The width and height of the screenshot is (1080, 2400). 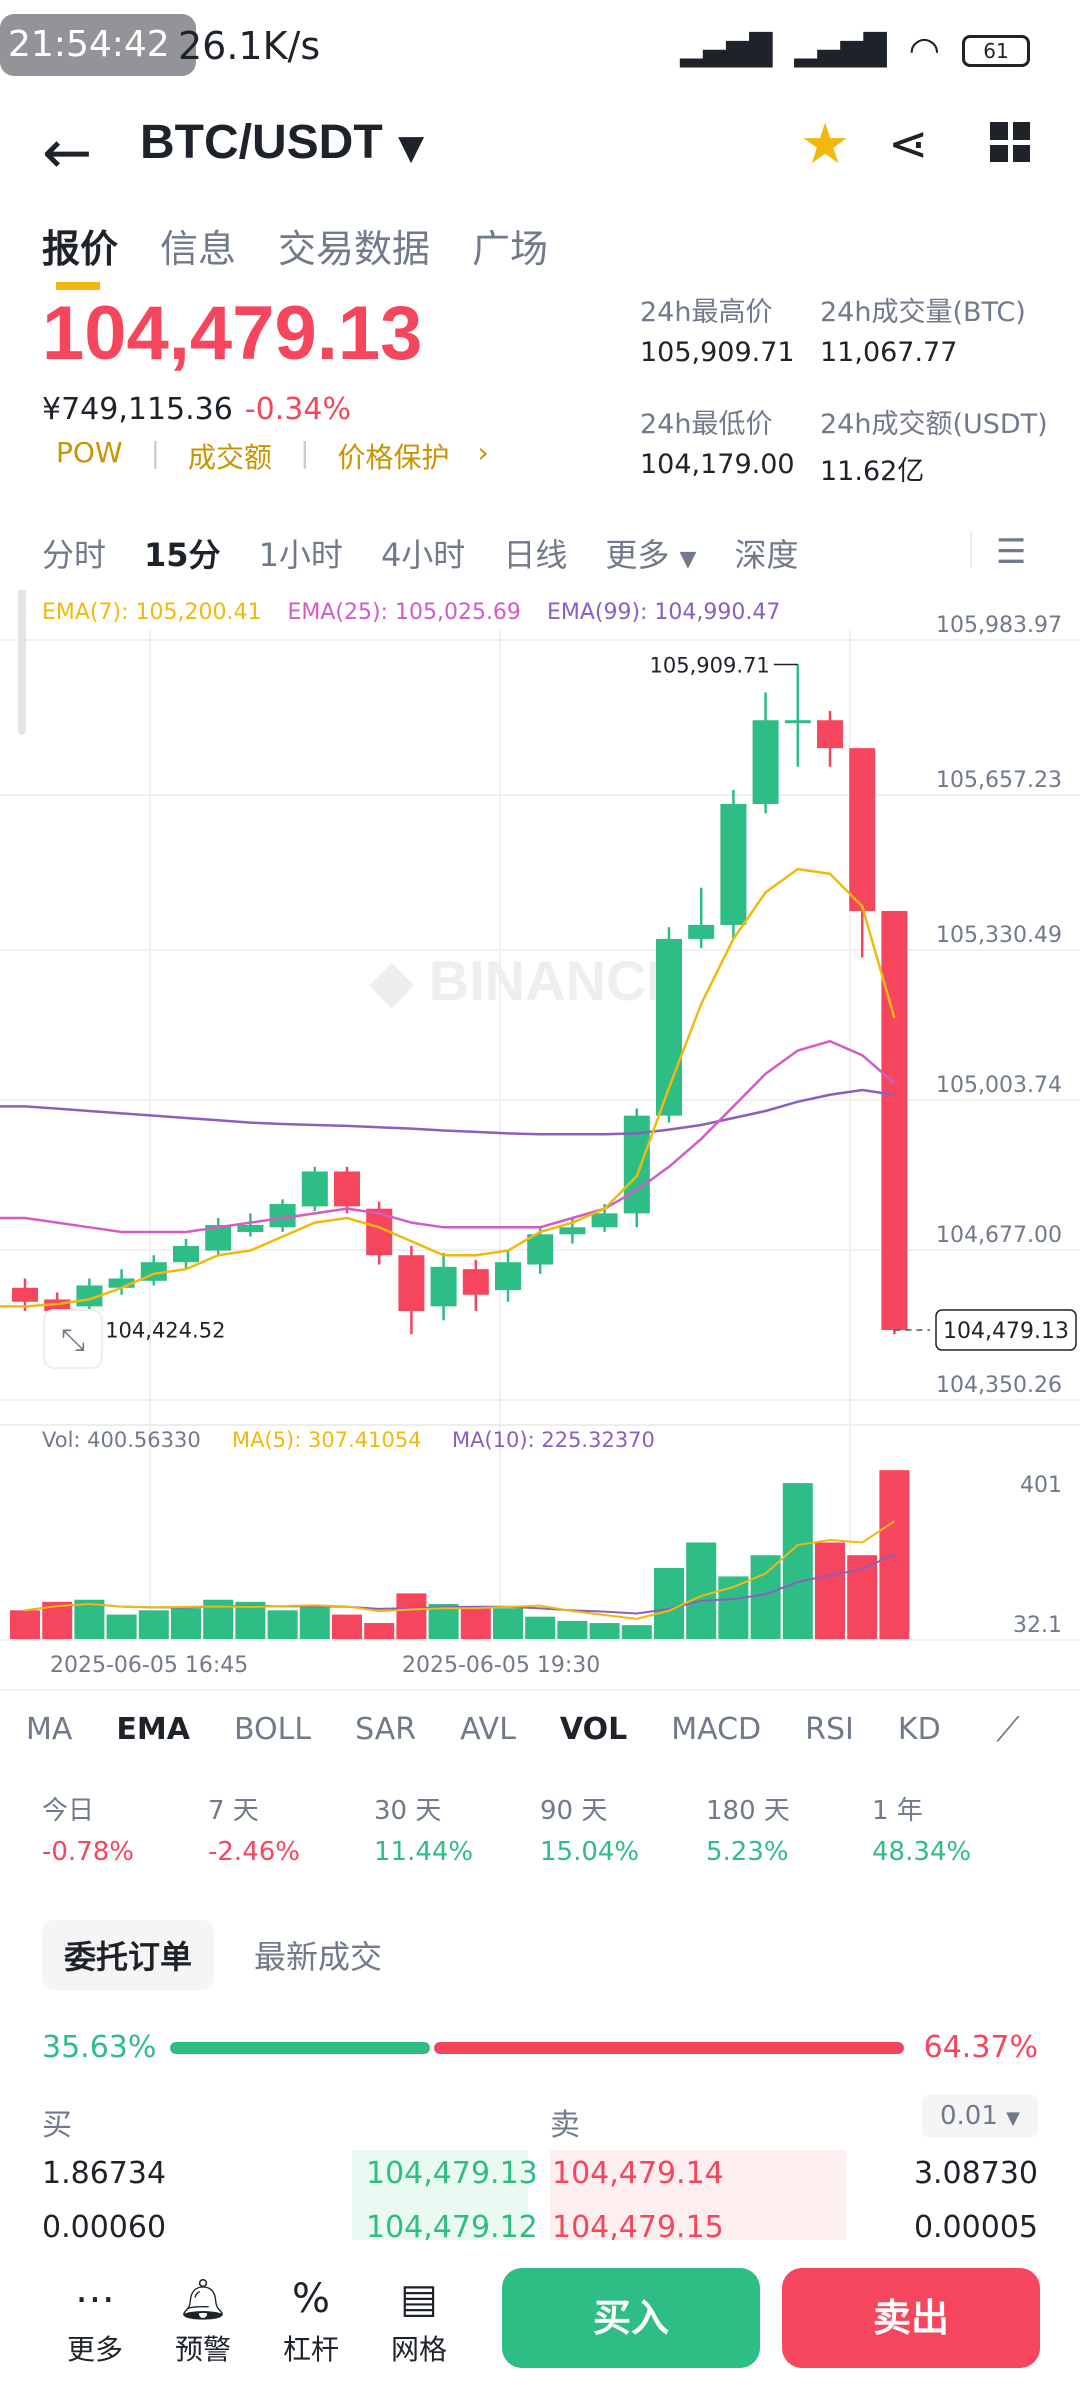 I want to click on status-bar: 21:54:42 26.1K/s ▂▄▆█ ▂▄▆█ ◠ 61, so click(x=540, y=50).